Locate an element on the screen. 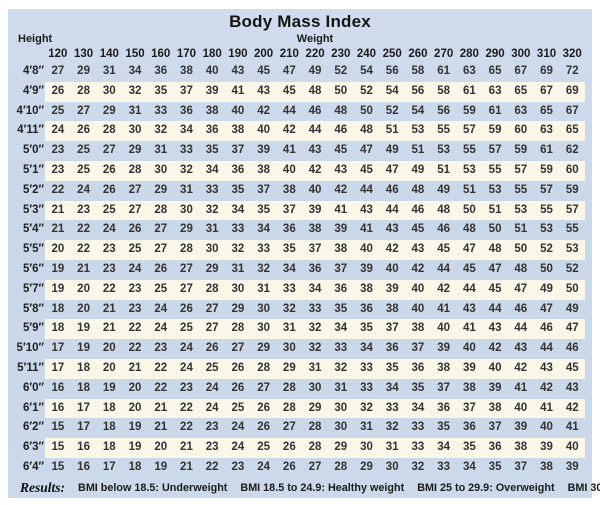 The width and height of the screenshot is (600, 505). bmi-cell: 43 is located at coordinates (546, 367).